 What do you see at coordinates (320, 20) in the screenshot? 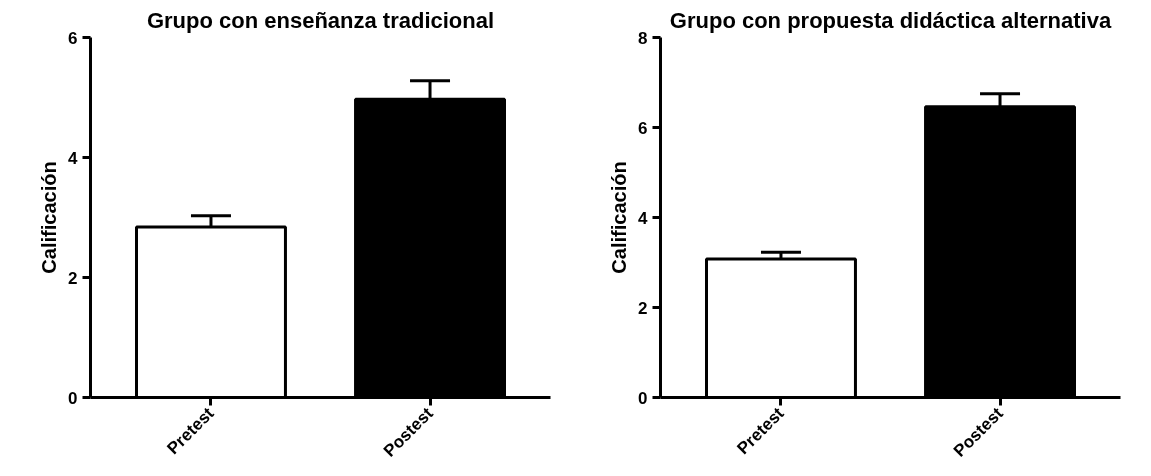
I see `chart-title: Grupo con enseñanza tradicional` at bounding box center [320, 20].